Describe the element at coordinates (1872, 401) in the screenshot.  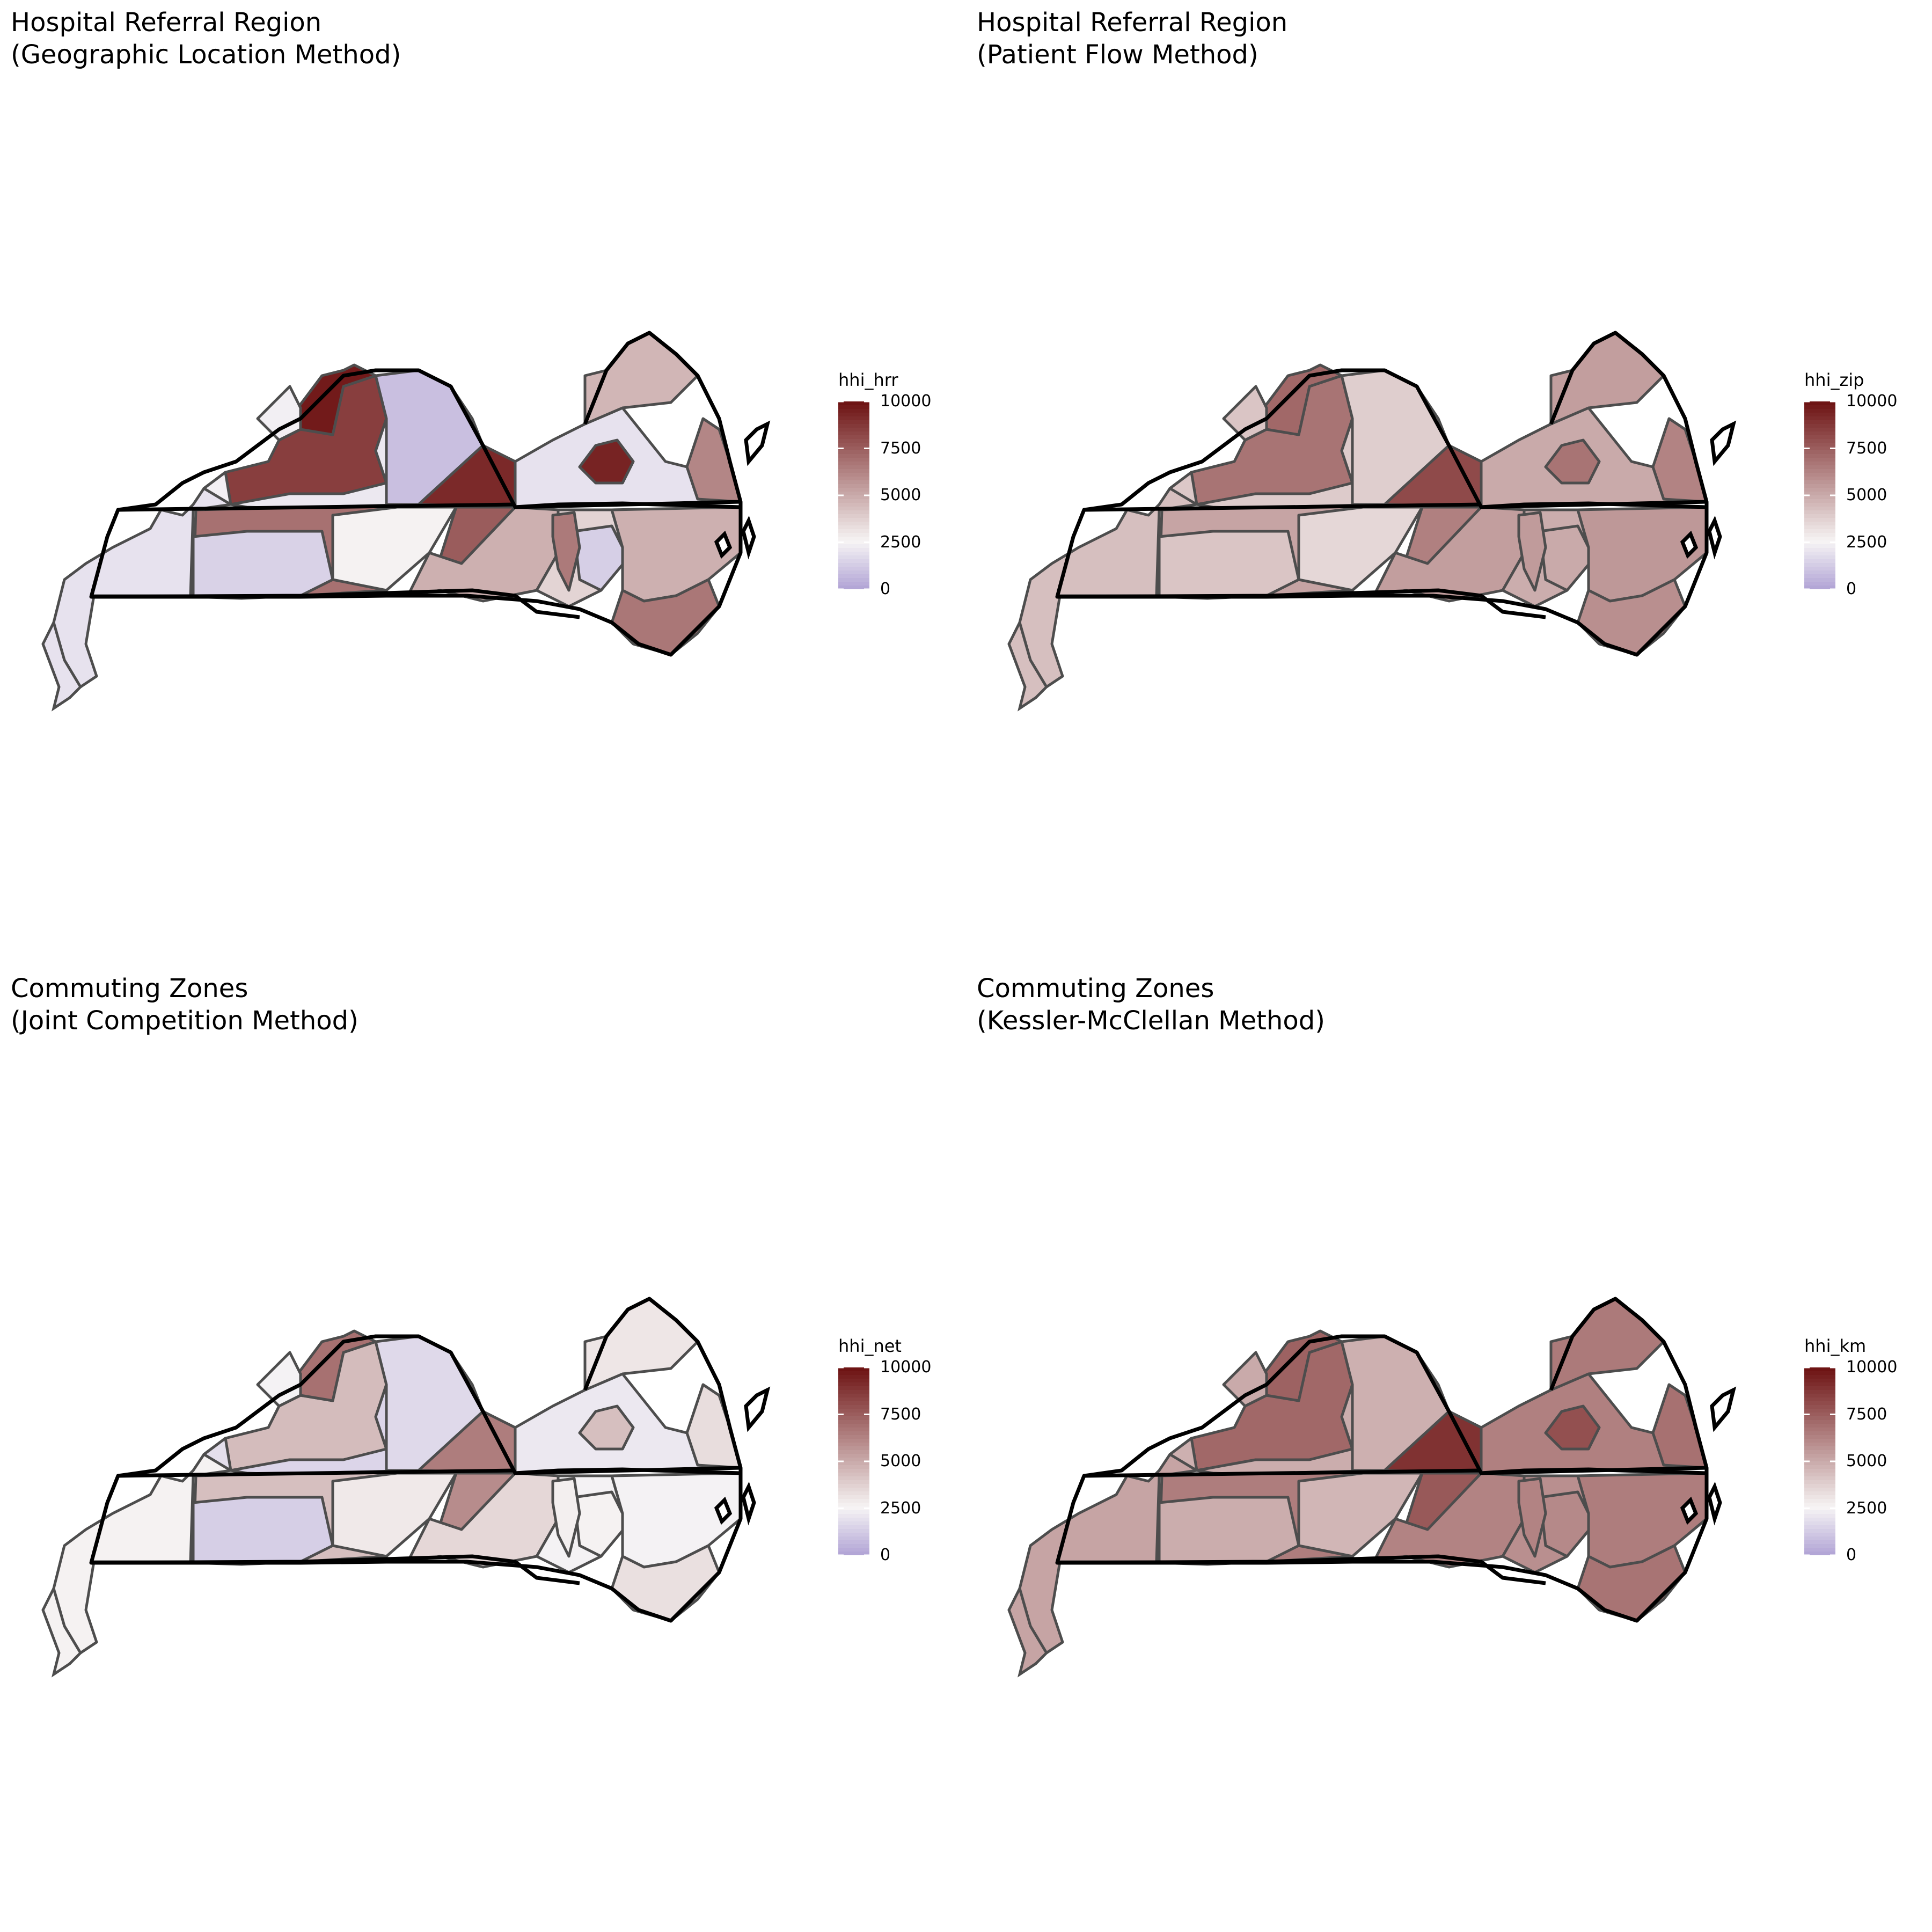
I see `legend-tick-label: 10000` at that location.